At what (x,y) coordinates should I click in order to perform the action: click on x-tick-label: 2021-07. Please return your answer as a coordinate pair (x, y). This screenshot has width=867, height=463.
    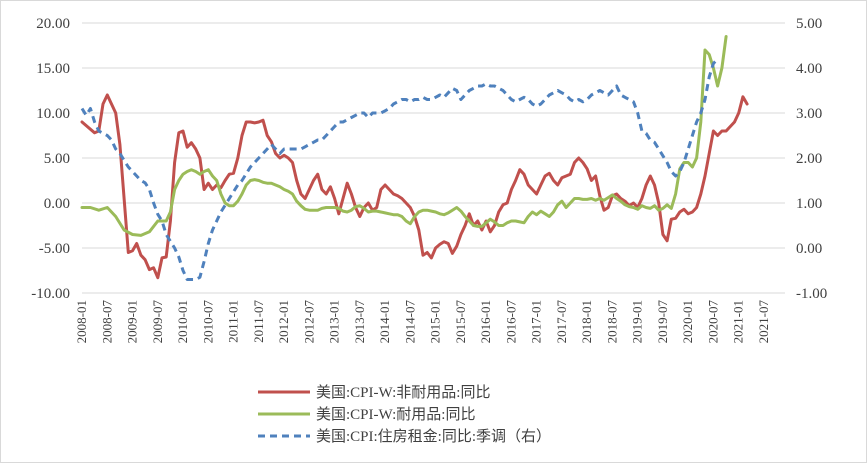
    Looking at the image, I should click on (763, 322).